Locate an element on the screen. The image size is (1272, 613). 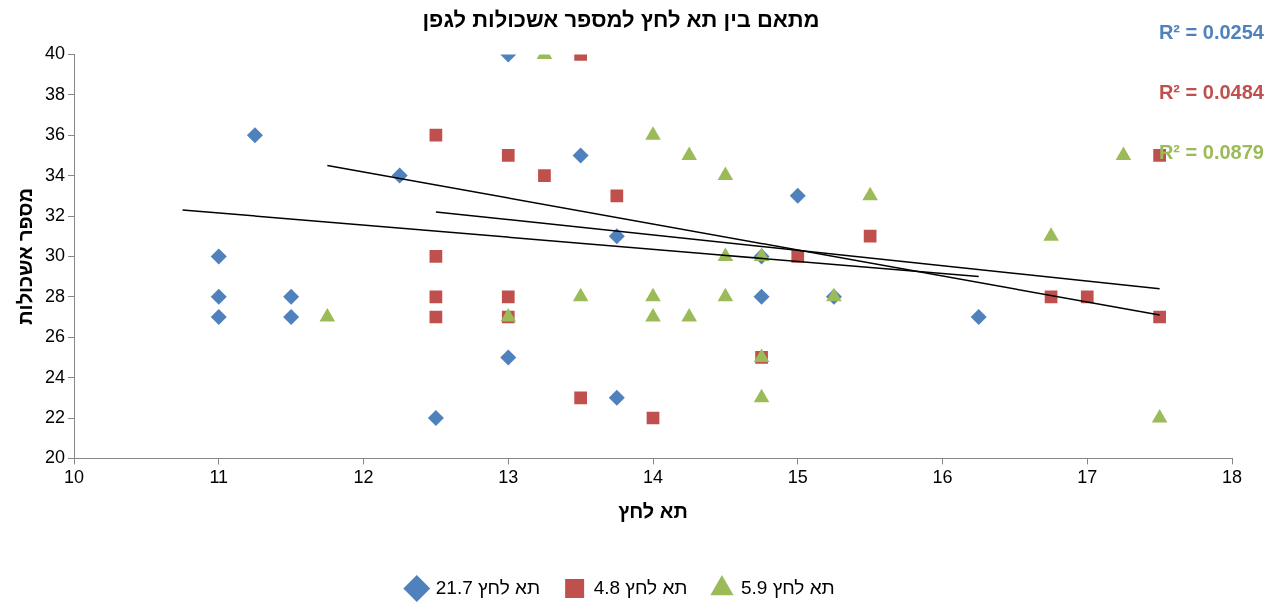
annotation: R² = 0.0484 is located at coordinates (1211, 91).